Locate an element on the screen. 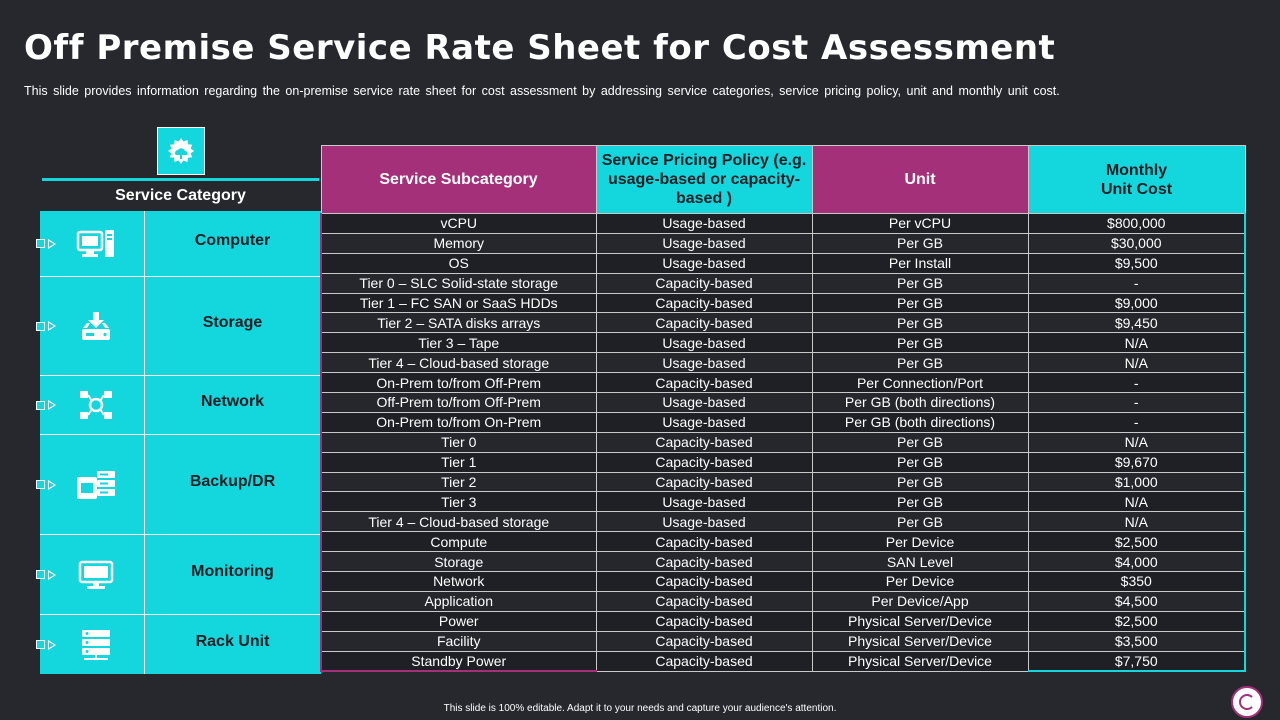 This screenshot has width=1280, height=720. cell-subcategory: Application is located at coordinates (458, 601).